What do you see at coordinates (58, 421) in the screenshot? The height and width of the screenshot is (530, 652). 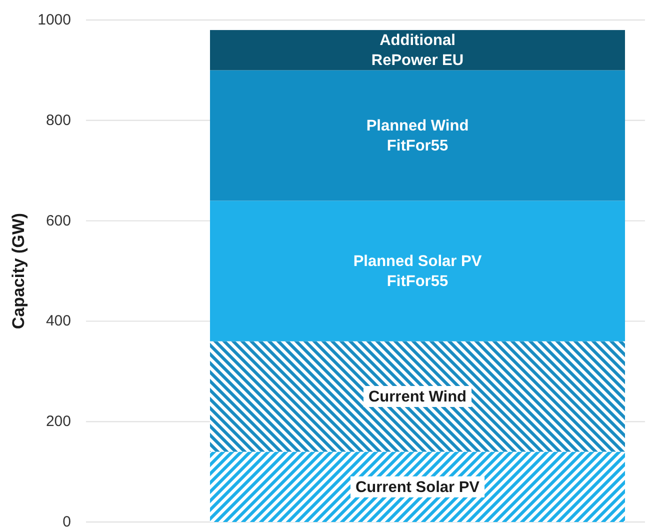 I see `y-tick-label: 200` at bounding box center [58, 421].